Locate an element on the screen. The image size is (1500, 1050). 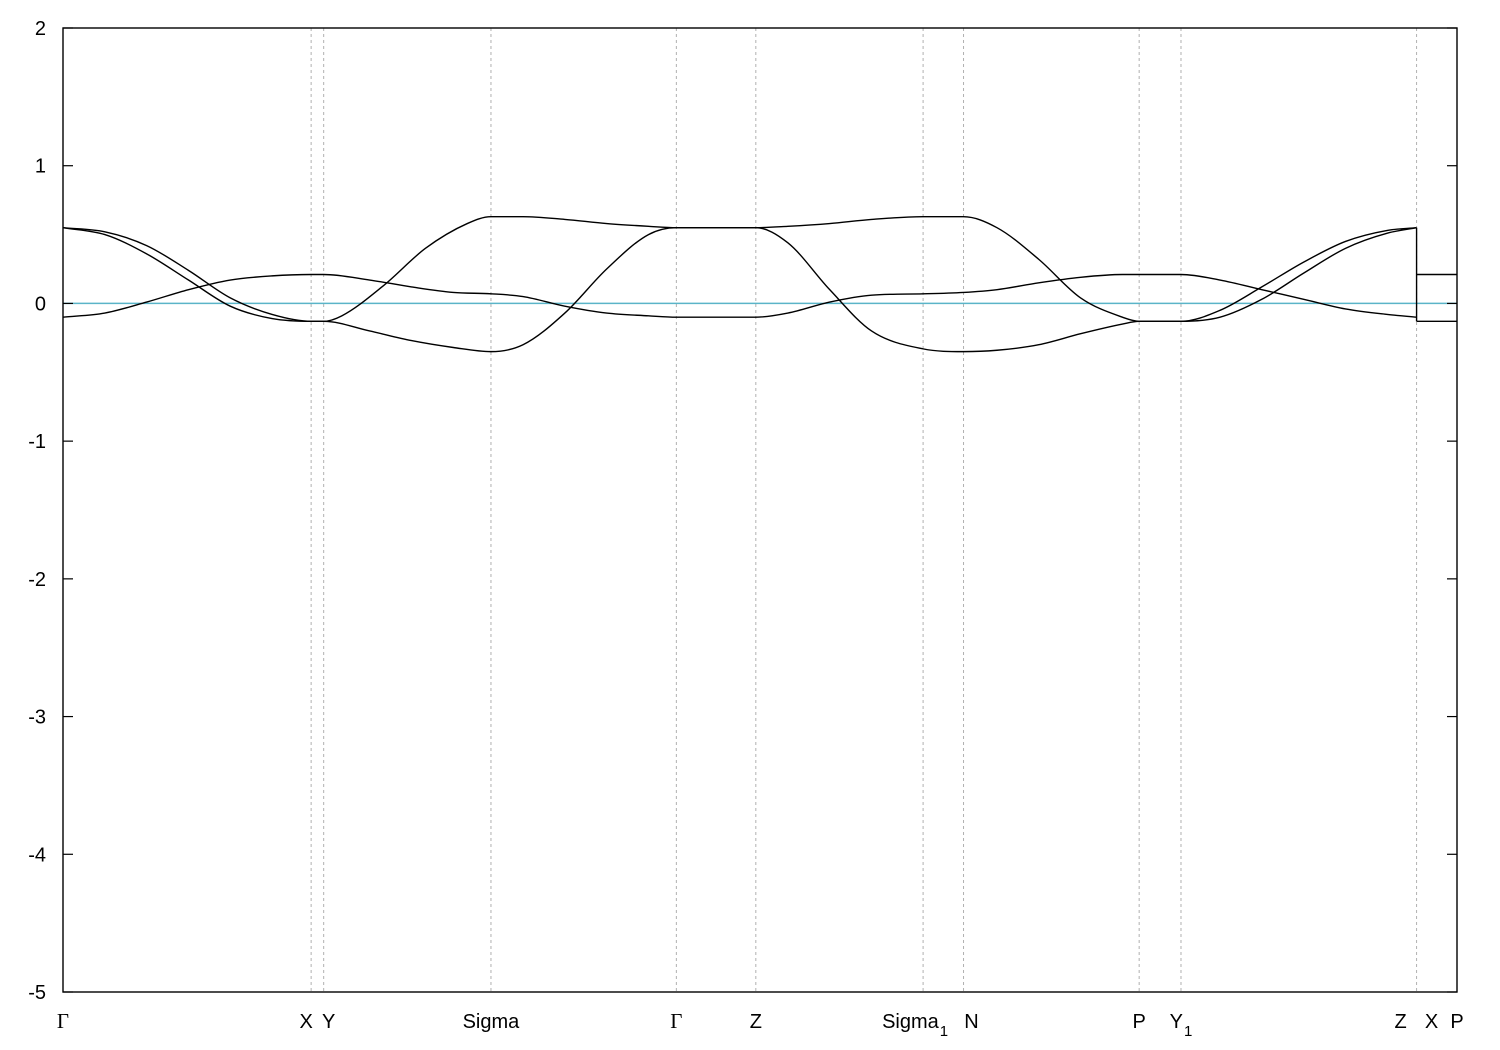
x-tick-label: Sigma1 is located at coordinates (915, 1025).